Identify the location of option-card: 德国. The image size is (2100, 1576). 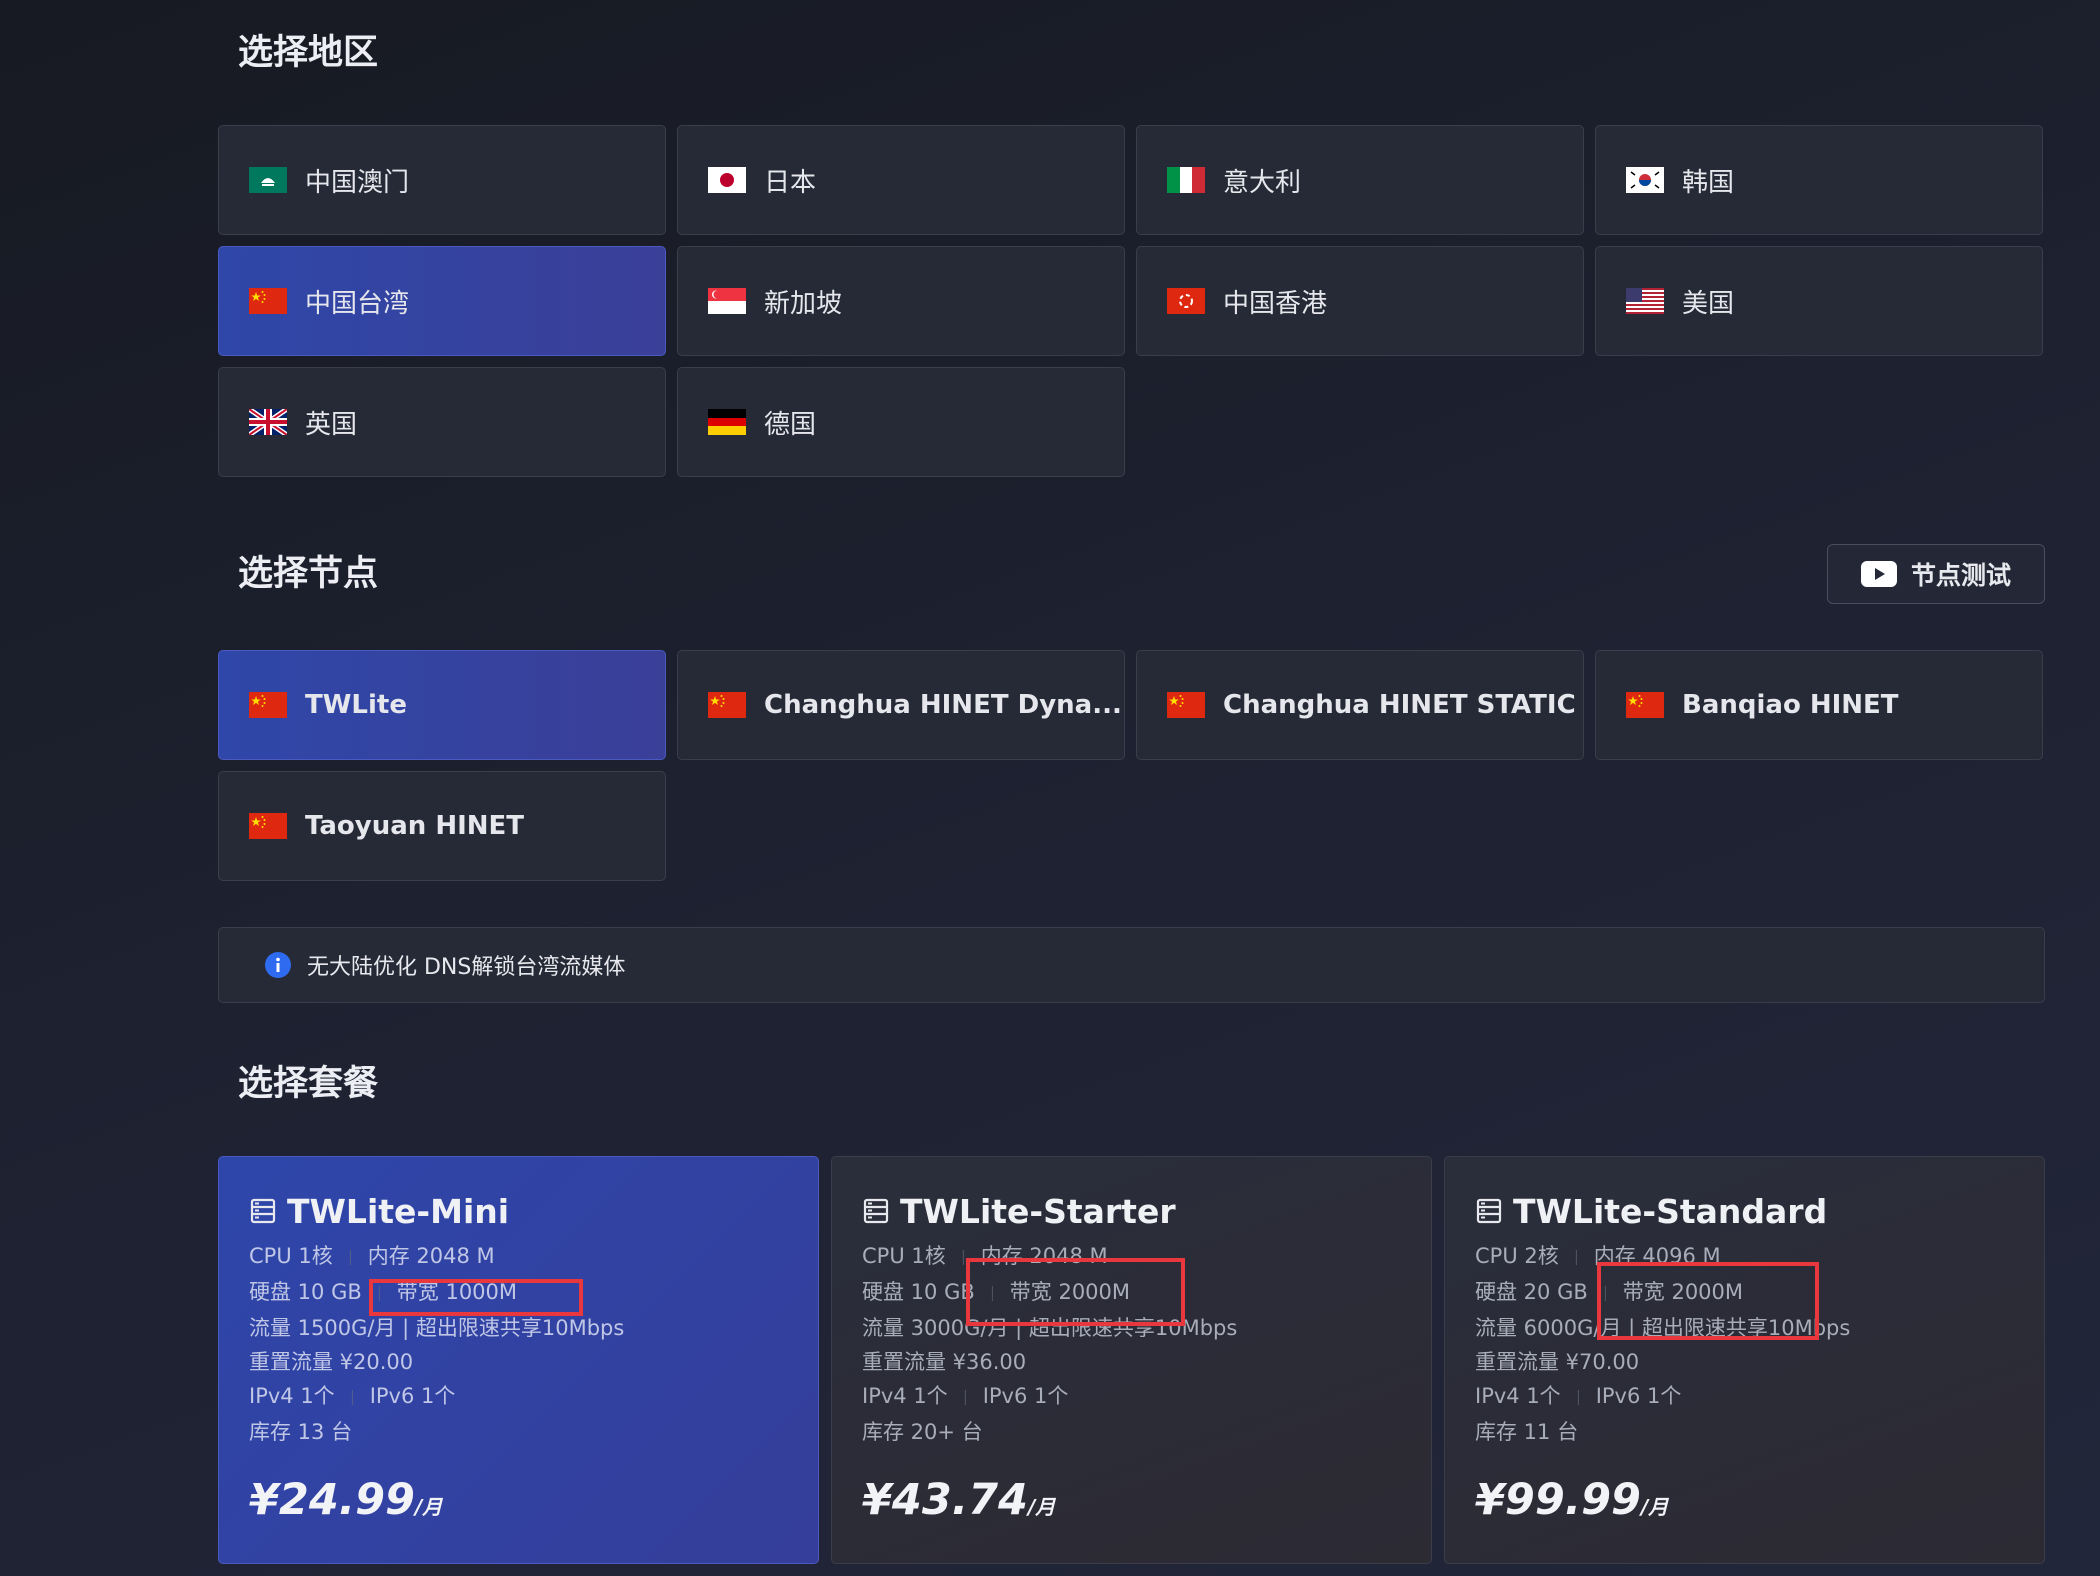
(901, 422).